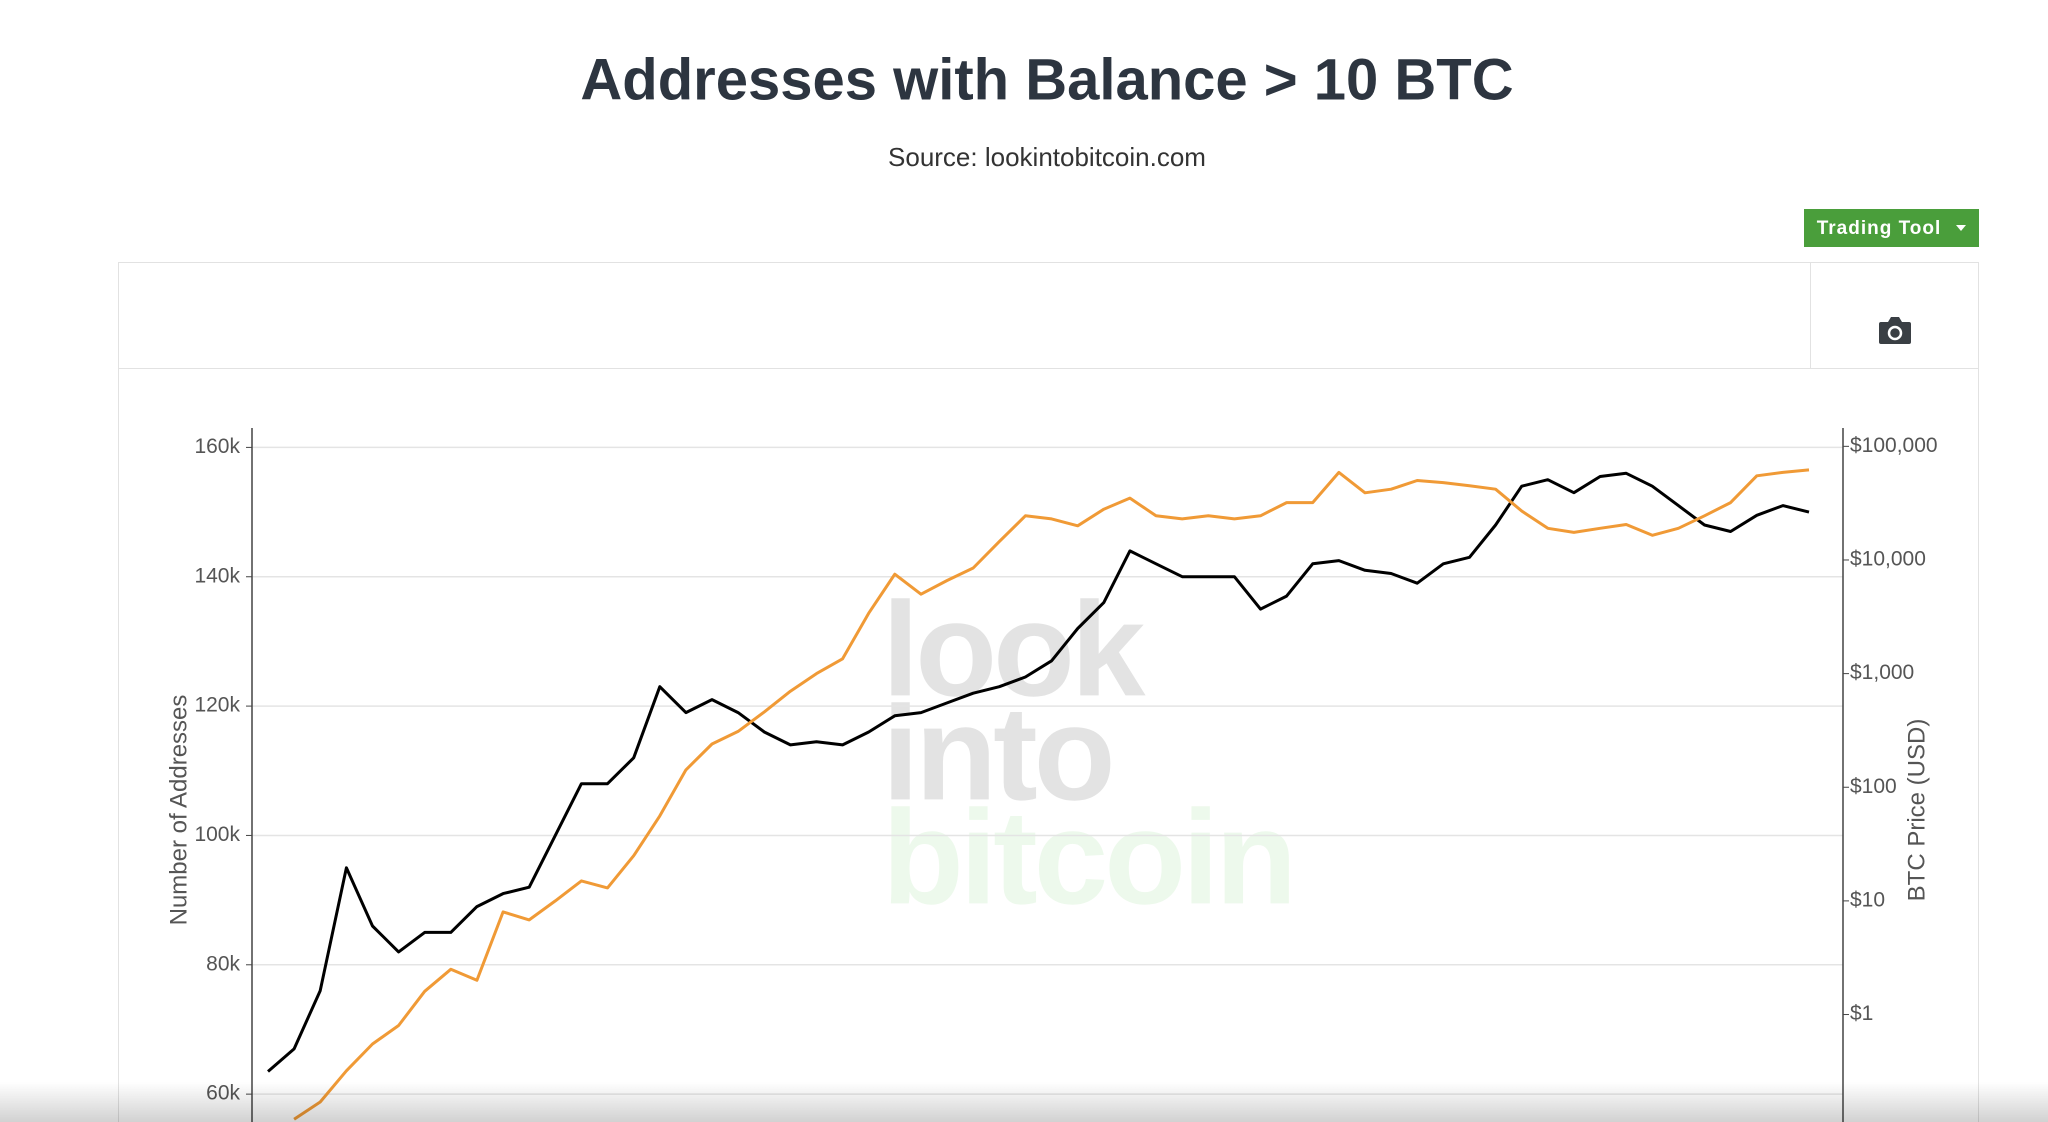 Image resolution: width=2048 pixels, height=1122 pixels. Describe the element at coordinates (1873, 786) in the screenshot. I see `y2-tick-label: $100` at that location.